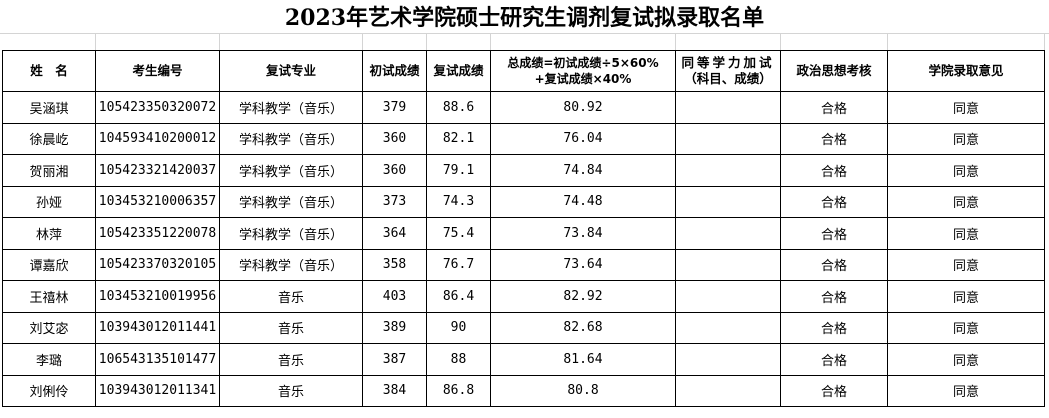  Describe the element at coordinates (583, 327) in the screenshot. I see `cell-total-score: 82.68` at that location.